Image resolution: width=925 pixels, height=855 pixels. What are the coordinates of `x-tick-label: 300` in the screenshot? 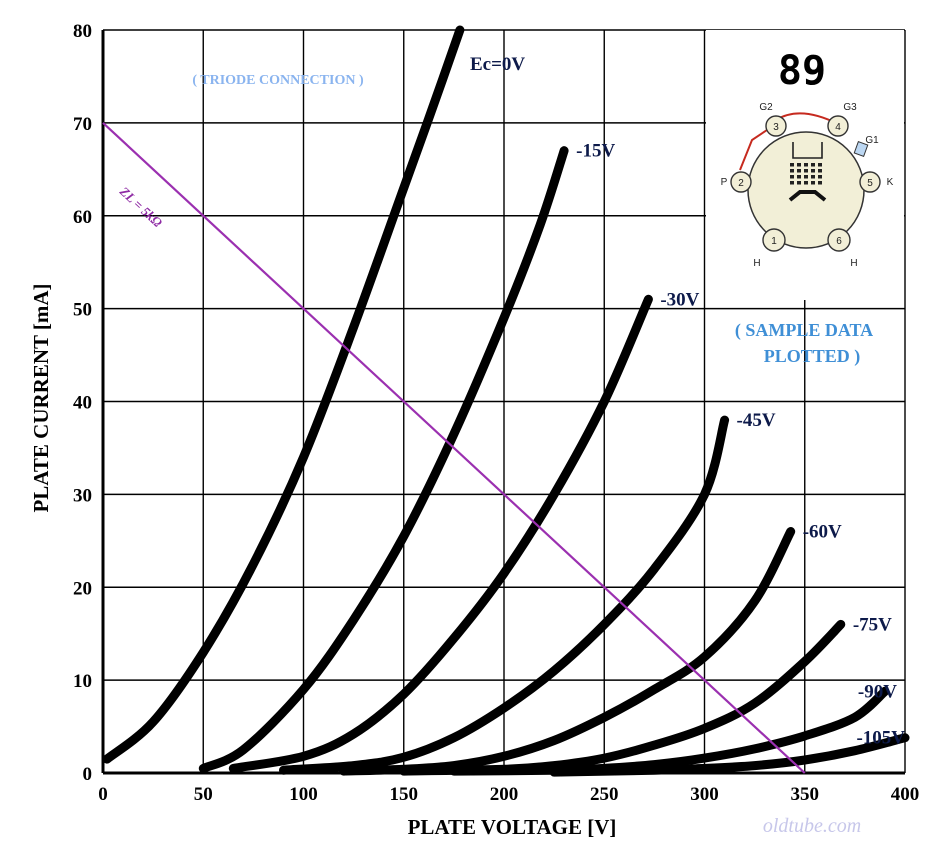 It's located at (704, 794).